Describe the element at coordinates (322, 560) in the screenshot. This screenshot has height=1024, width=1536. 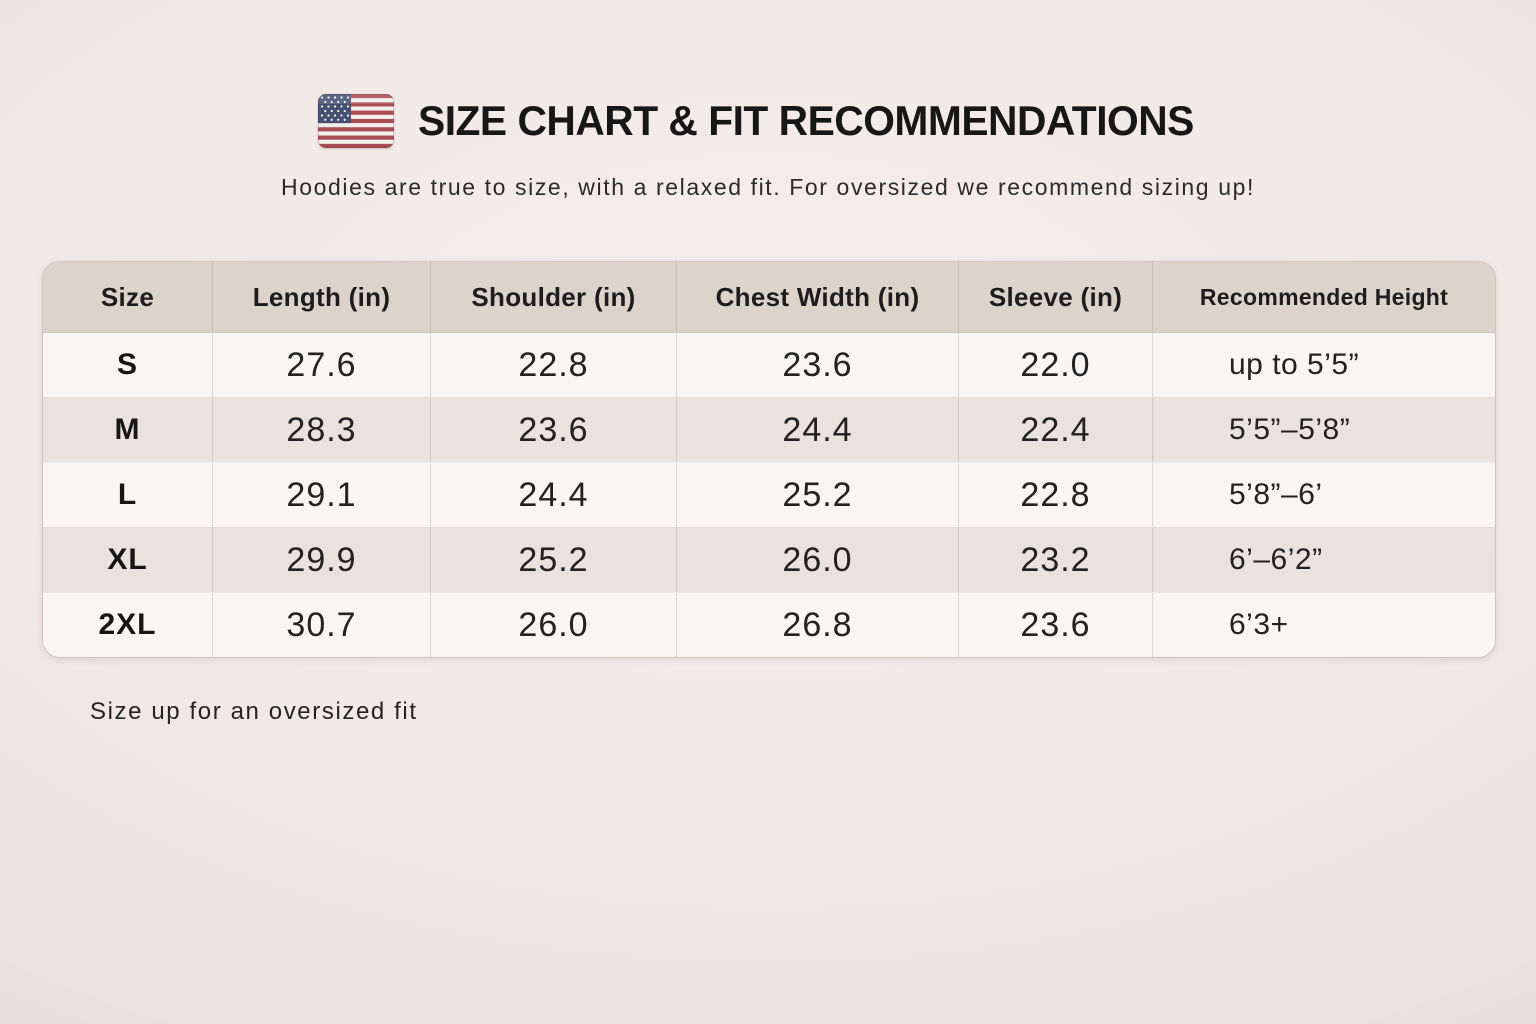
I see `length-value: 29.9` at that location.